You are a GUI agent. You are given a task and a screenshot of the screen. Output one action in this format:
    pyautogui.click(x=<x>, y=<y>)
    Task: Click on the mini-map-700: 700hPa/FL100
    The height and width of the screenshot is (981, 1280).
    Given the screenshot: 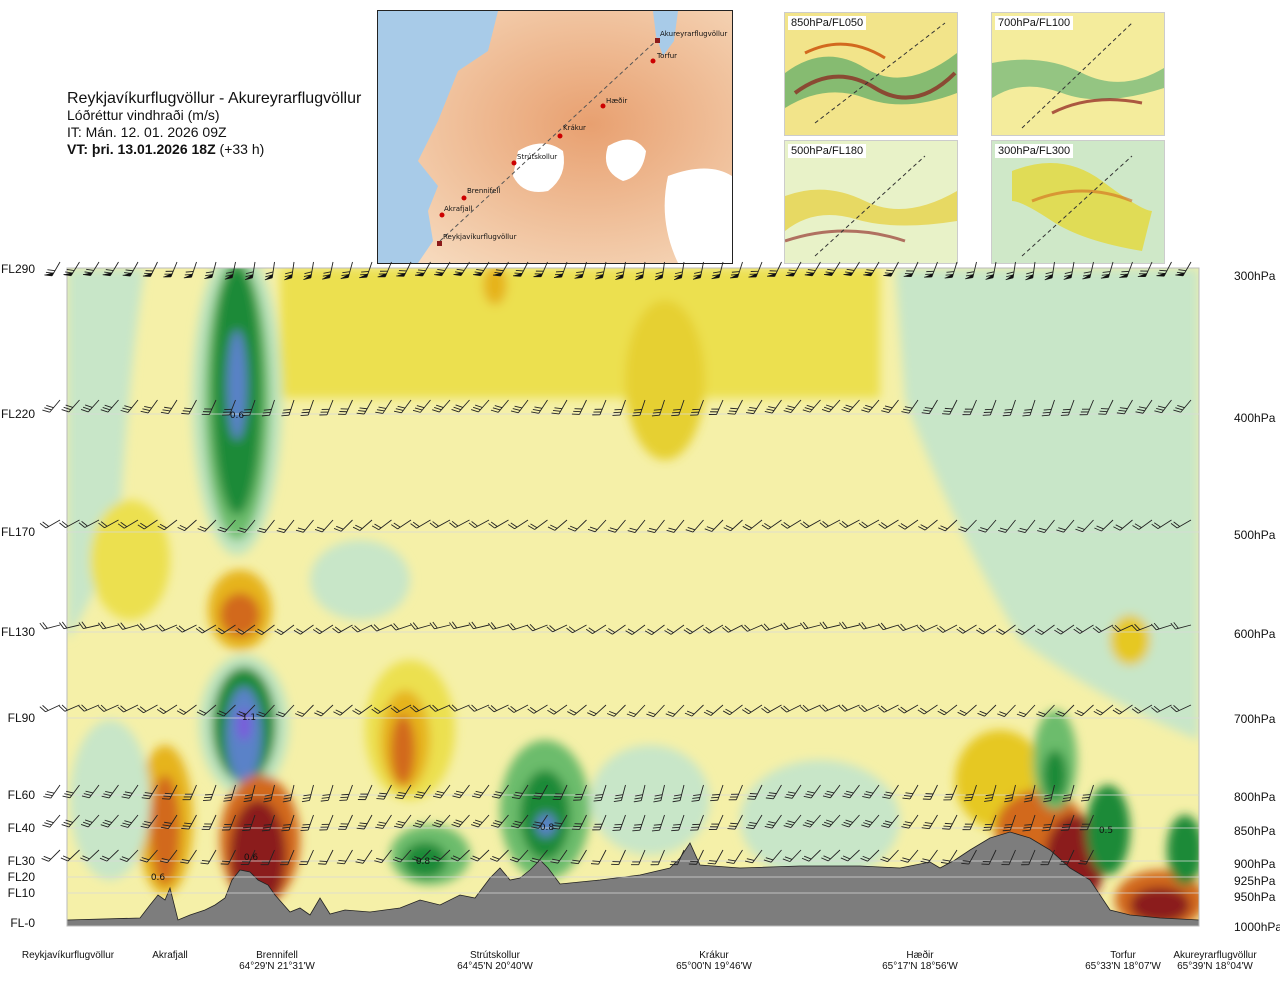 What is the action you would take?
    pyautogui.click(x=1078, y=74)
    